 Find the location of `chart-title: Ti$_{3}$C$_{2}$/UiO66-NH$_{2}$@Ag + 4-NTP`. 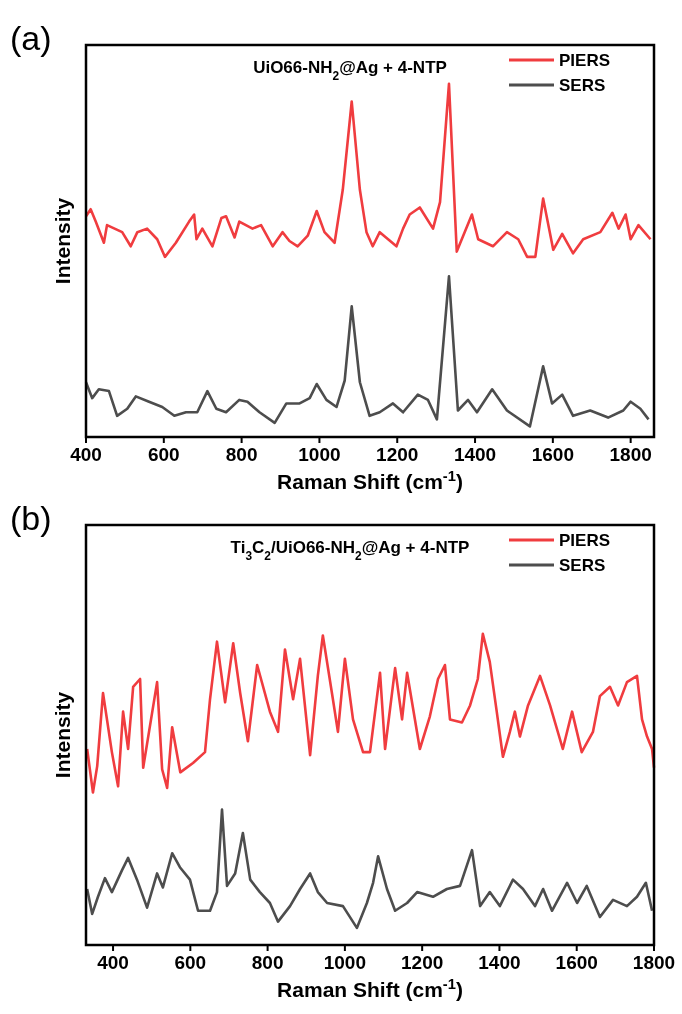

chart-title: Ti$_{3}$C$_{2}$/UiO66-NH$_{2}$@Ag + 4-NTP is located at coordinates (350, 550).